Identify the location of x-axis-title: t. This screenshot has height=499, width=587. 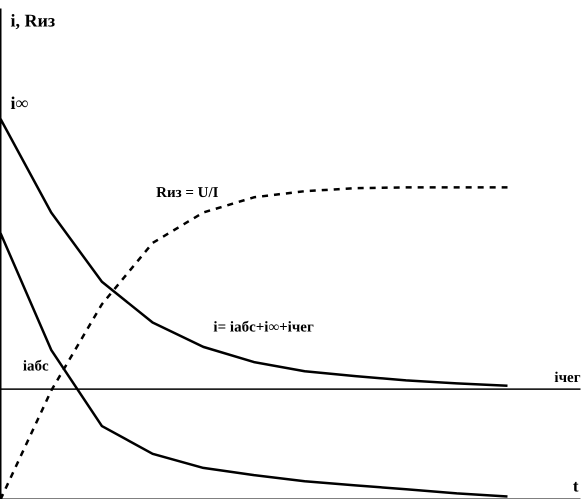
(575, 486).